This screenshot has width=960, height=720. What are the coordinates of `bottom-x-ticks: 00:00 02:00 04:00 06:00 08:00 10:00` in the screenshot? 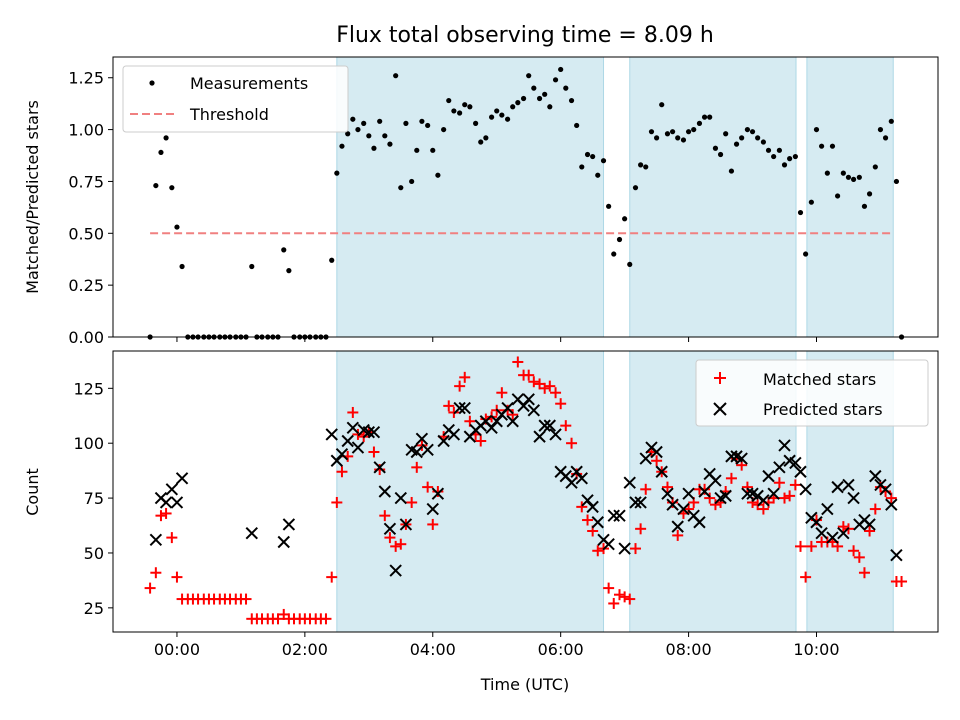 It's located at (497, 645).